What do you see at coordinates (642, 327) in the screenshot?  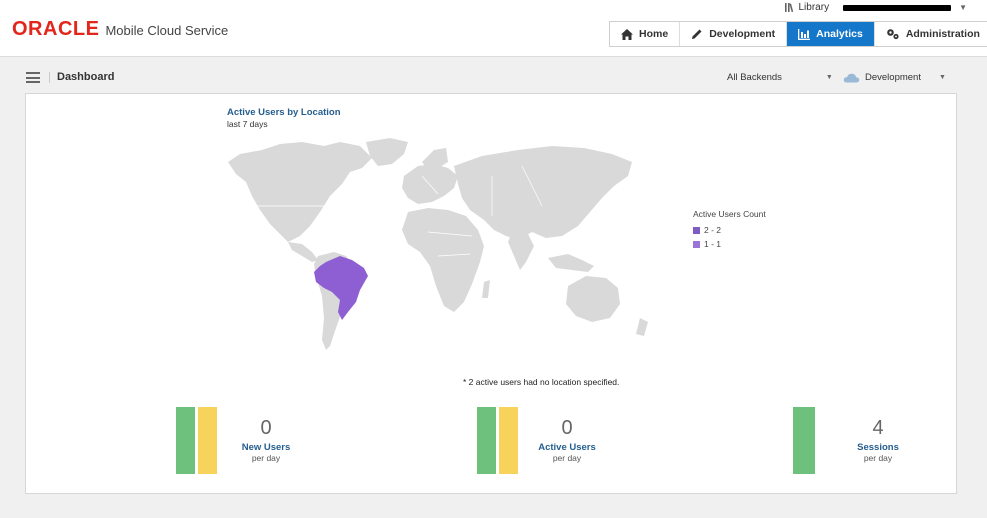 I see `new-zealand-landmass` at bounding box center [642, 327].